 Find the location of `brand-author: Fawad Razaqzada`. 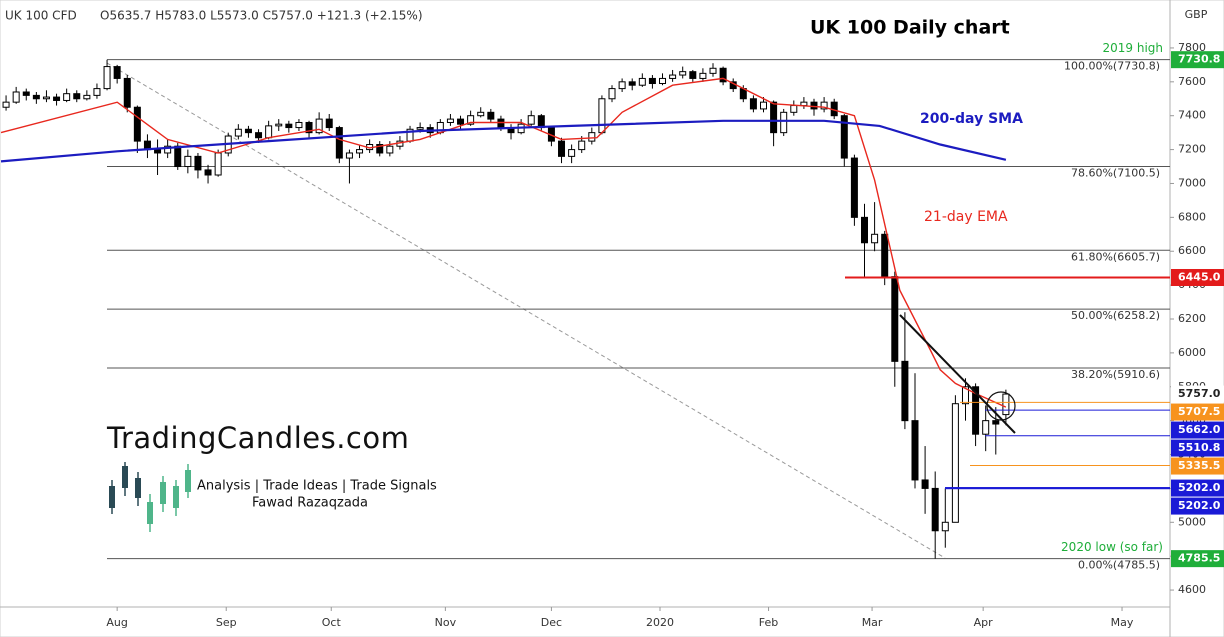

brand-author: Fawad Razaqzada is located at coordinates (310, 503).